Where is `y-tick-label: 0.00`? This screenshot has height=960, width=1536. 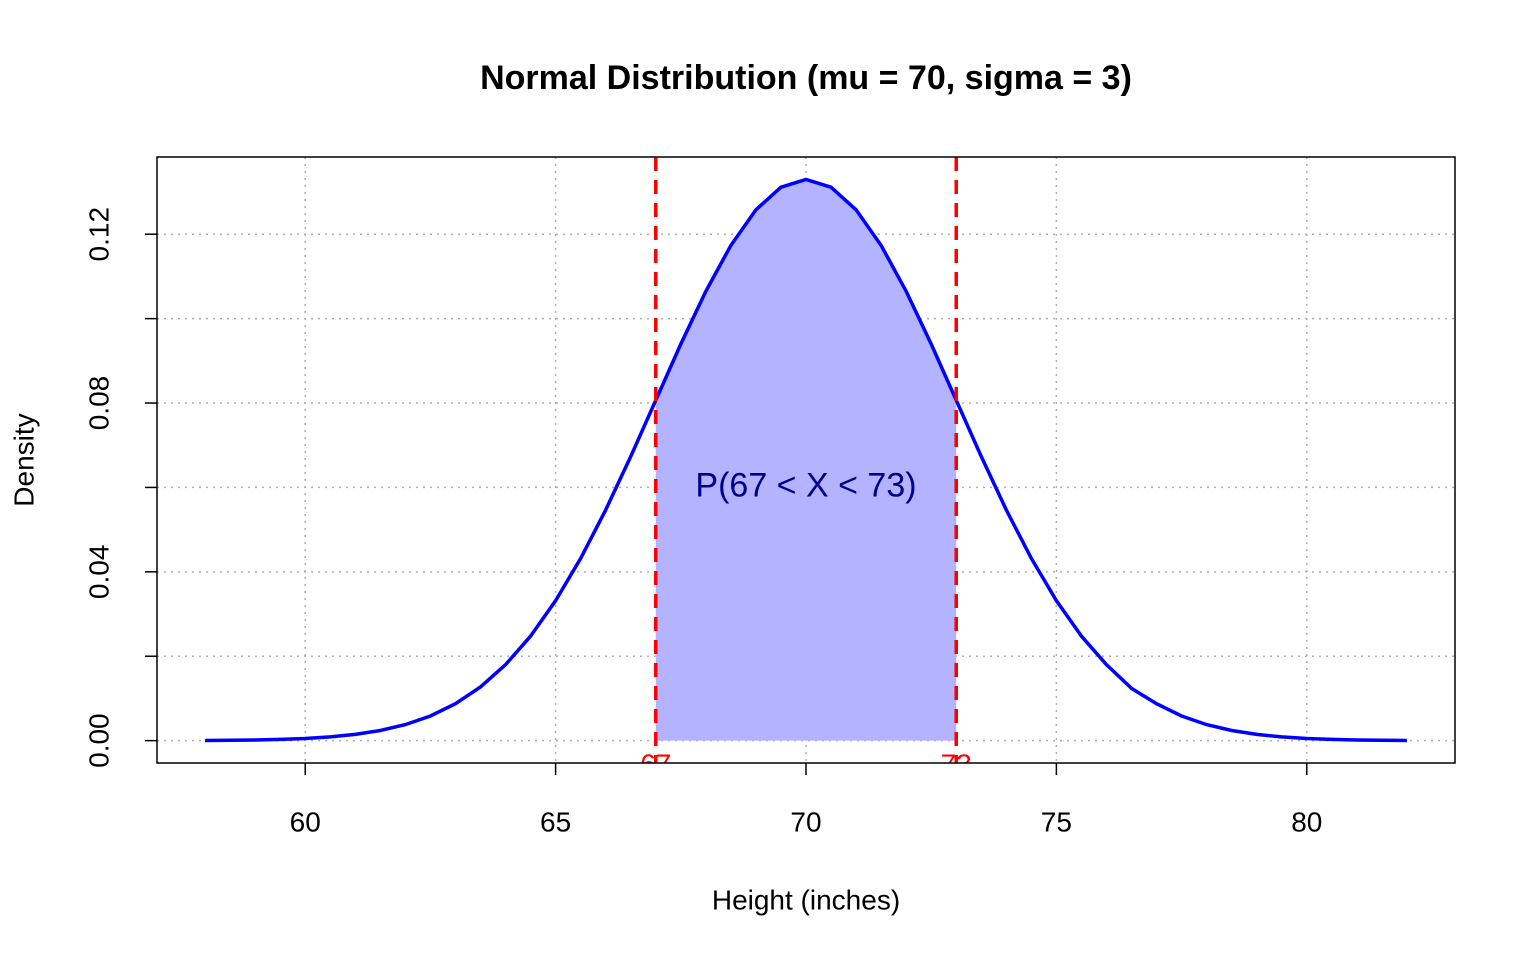
y-tick-label: 0.00 is located at coordinates (98, 740).